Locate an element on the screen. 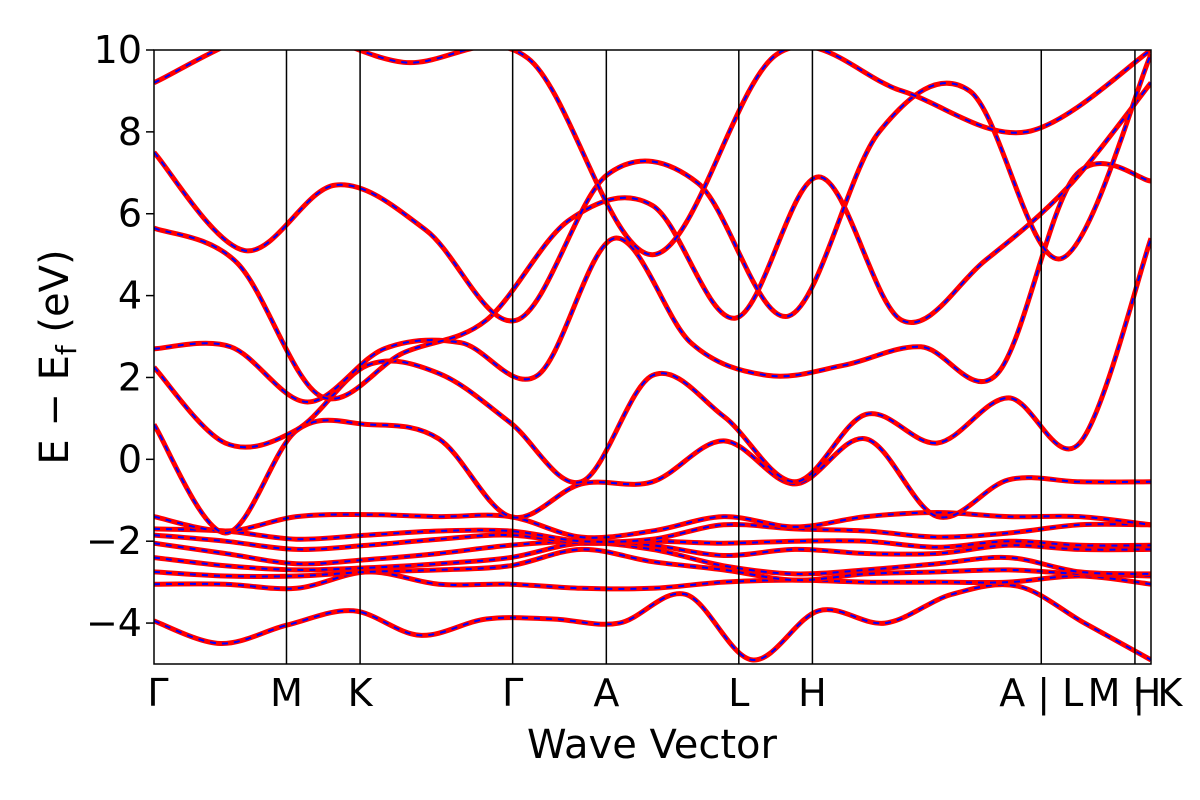 Image resolution: width=1200 pixels, height=800 pixels. y-tick-label: −4 is located at coordinates (114, 623).